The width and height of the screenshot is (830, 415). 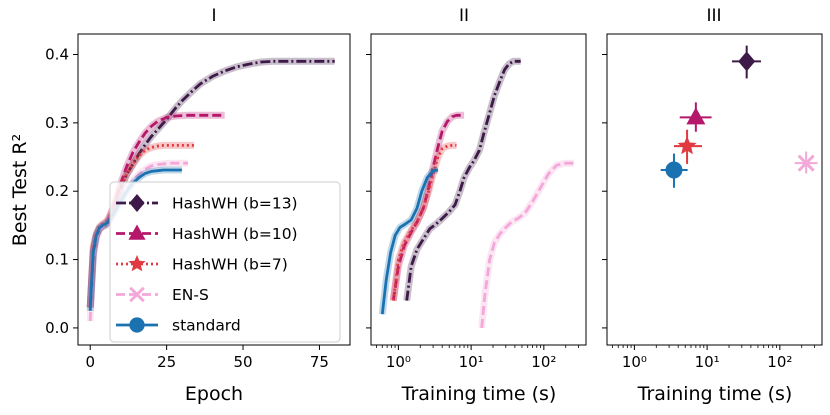 What do you see at coordinates (57, 55) in the screenshot?
I see `y-tick-label: 0.4` at bounding box center [57, 55].